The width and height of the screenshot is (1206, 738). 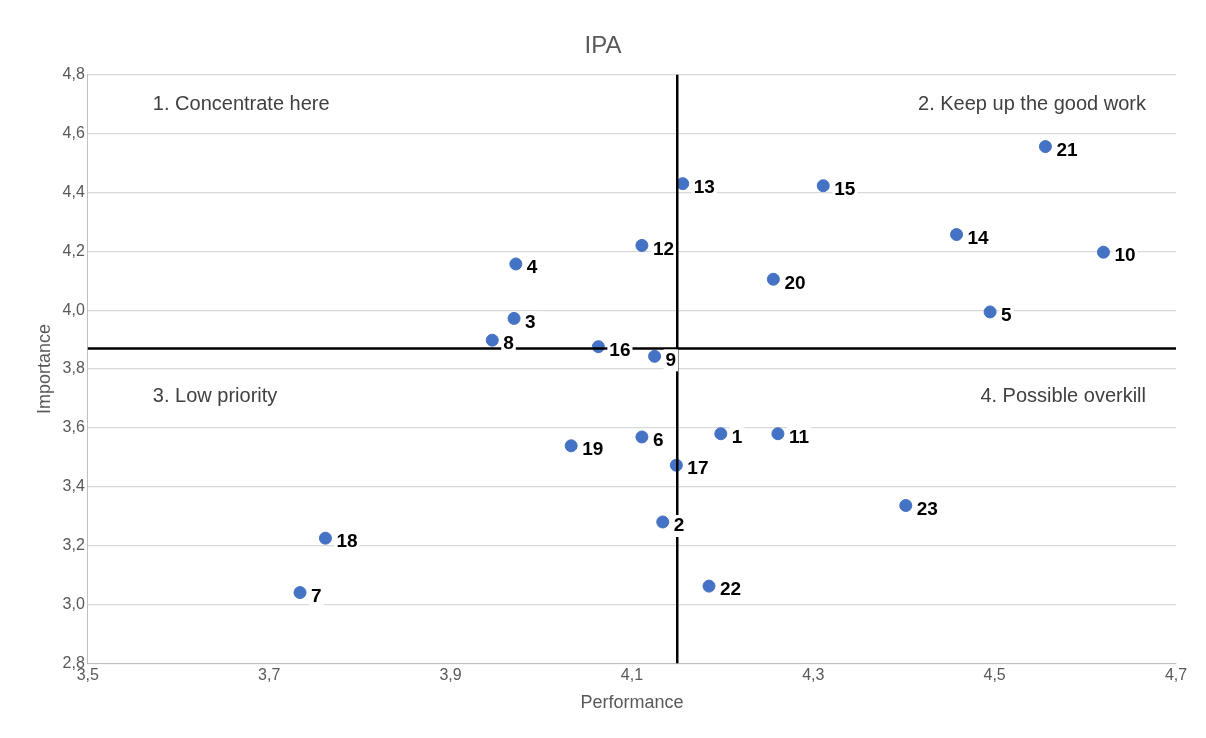 I want to click on annotation: 2. Keep up the good work, so click(x=1032, y=103).